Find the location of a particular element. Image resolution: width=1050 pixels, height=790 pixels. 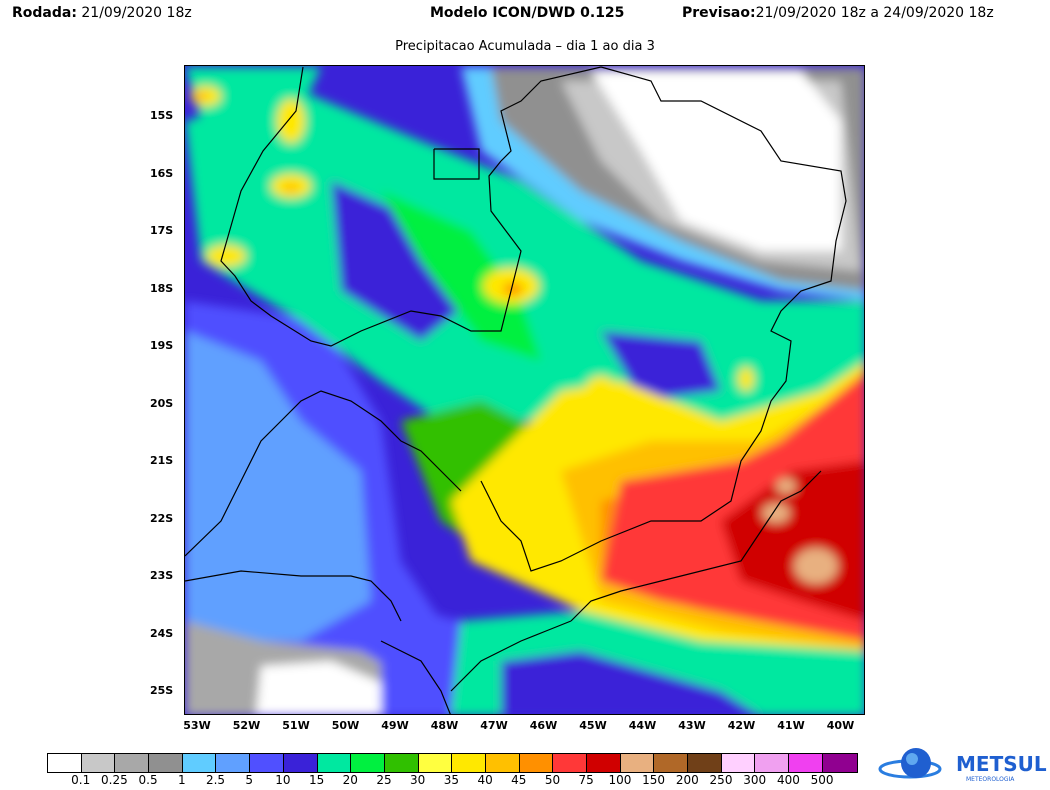

lon-label: 43W is located at coordinates (692, 725).